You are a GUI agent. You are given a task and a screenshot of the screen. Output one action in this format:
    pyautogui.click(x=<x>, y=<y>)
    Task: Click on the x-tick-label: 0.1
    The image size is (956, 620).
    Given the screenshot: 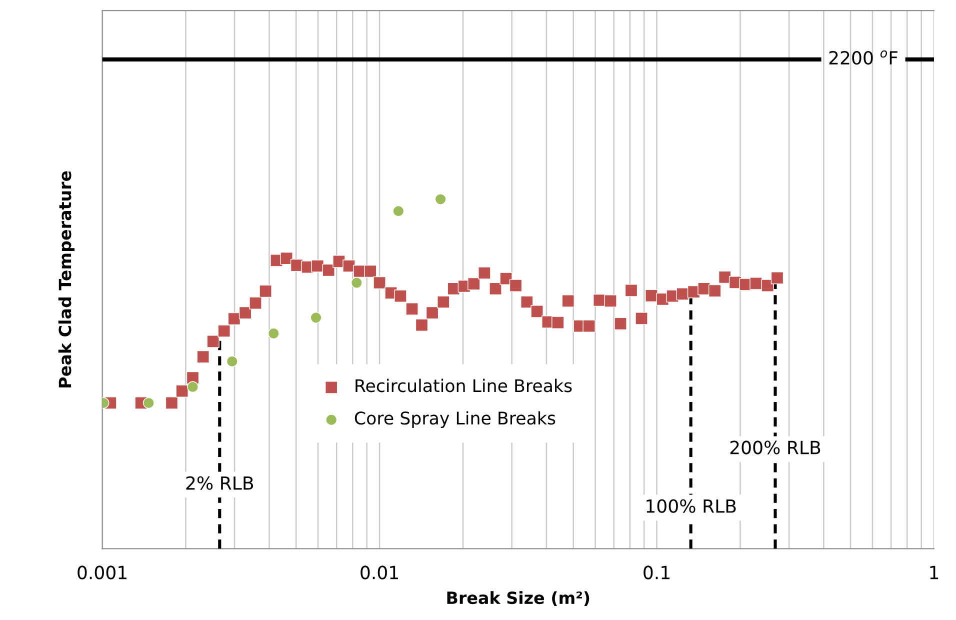 What is the action you would take?
    pyautogui.click(x=657, y=573)
    